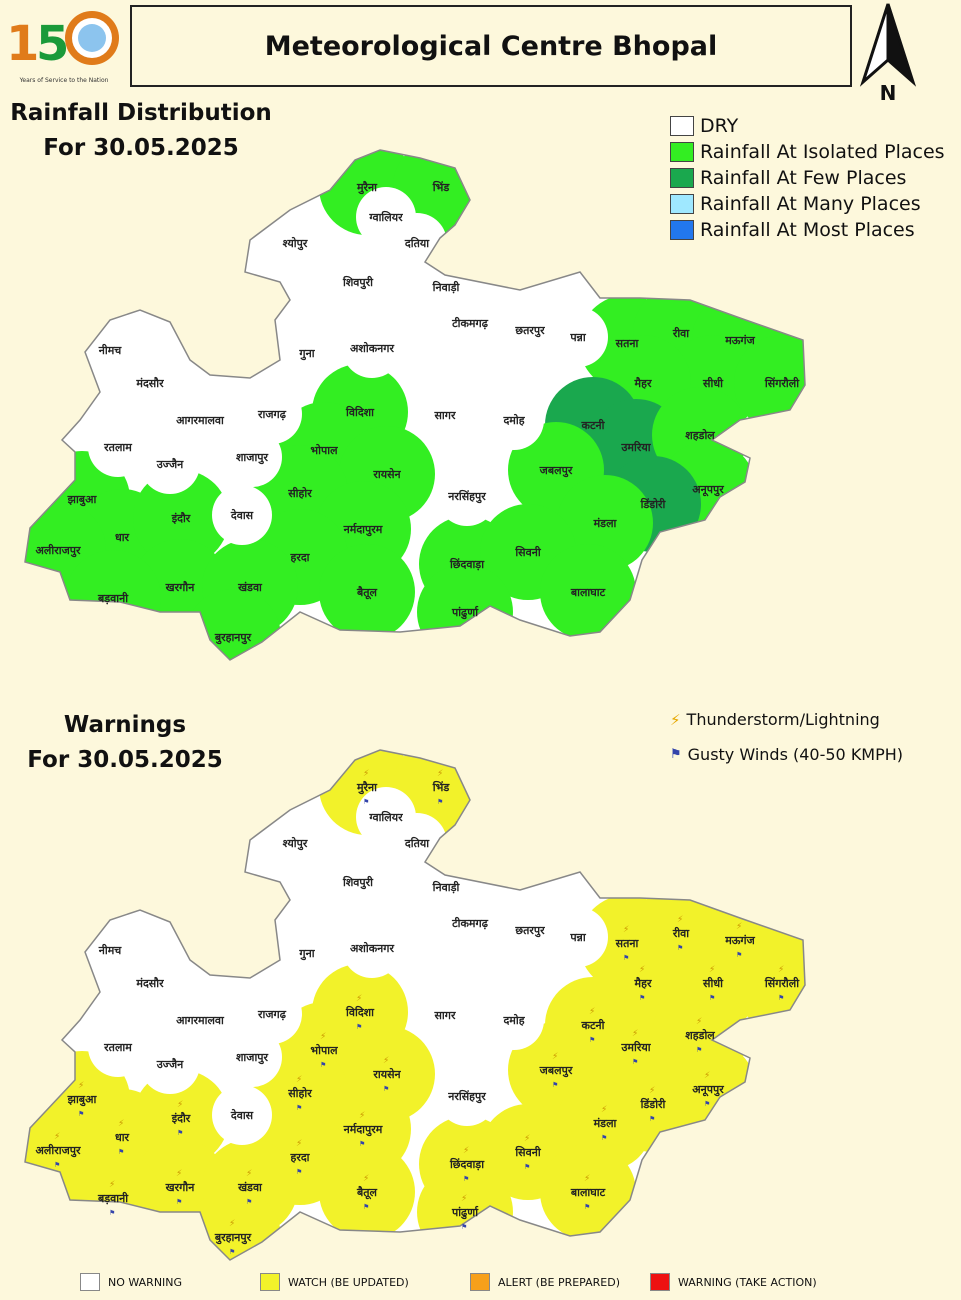 The width and height of the screenshot is (961, 1300). I want to click on rainfall-title-line1: Rainfall Distribution, so click(141, 113).